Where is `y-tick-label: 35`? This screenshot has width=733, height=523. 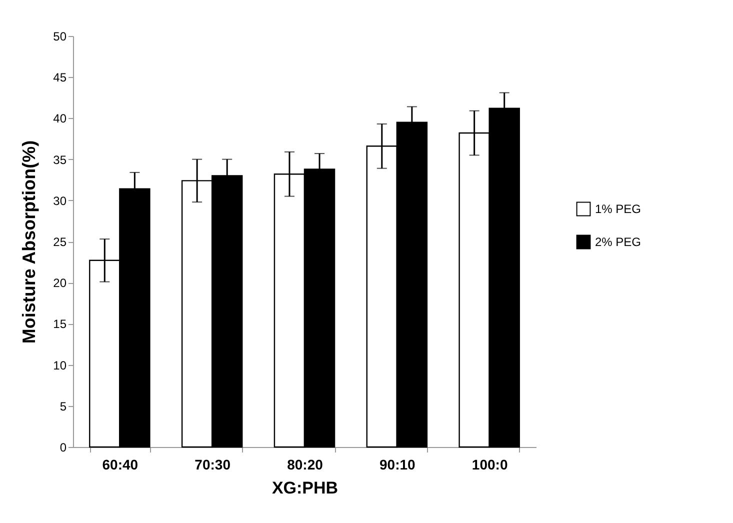 y-tick-label: 35 is located at coordinates (60, 159).